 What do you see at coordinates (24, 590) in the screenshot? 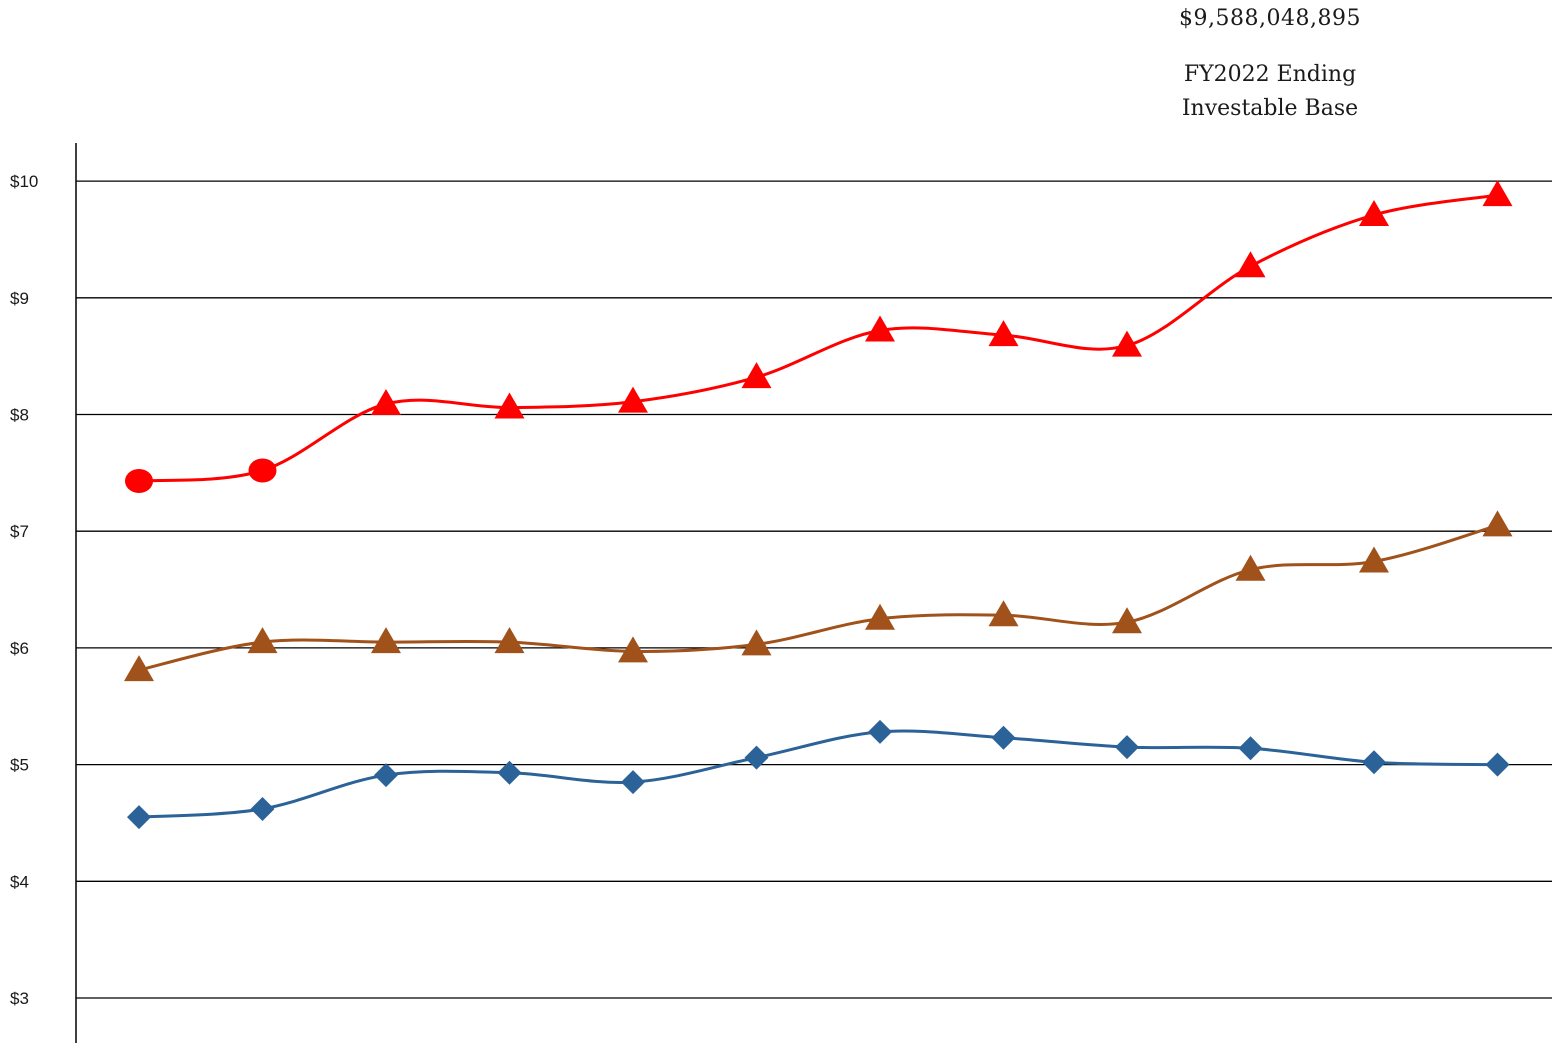
I see `y-axis-ticks: $10 $9 $8 $7 $6 $5 $4 $3` at bounding box center [24, 590].